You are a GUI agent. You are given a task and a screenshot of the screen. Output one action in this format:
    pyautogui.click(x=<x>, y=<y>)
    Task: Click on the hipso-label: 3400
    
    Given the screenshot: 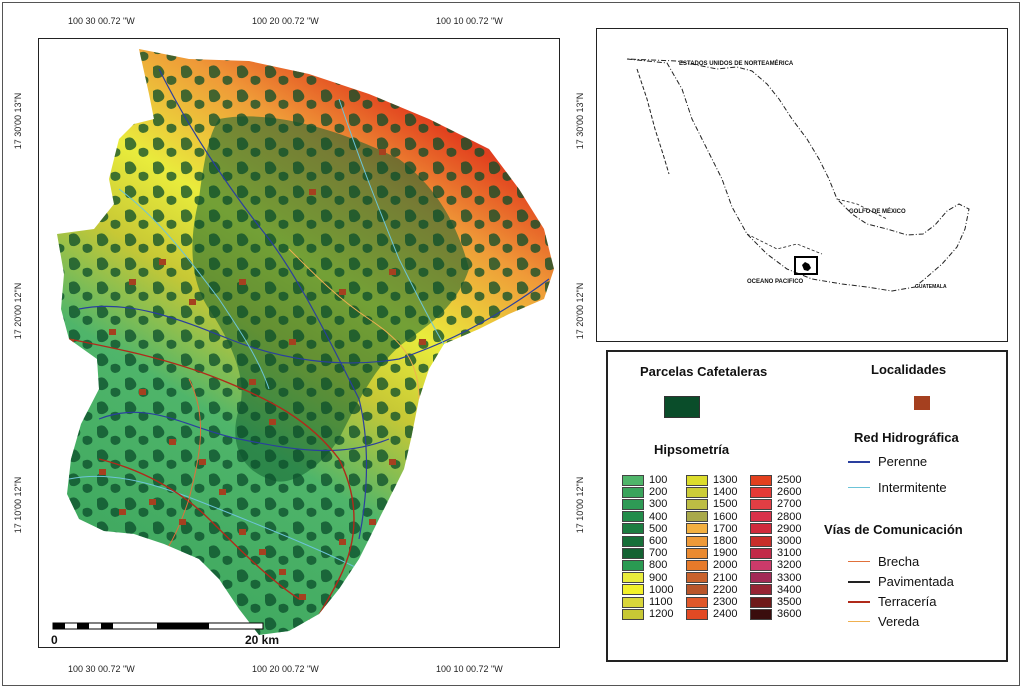 What is the action you would take?
    pyautogui.click(x=789, y=589)
    